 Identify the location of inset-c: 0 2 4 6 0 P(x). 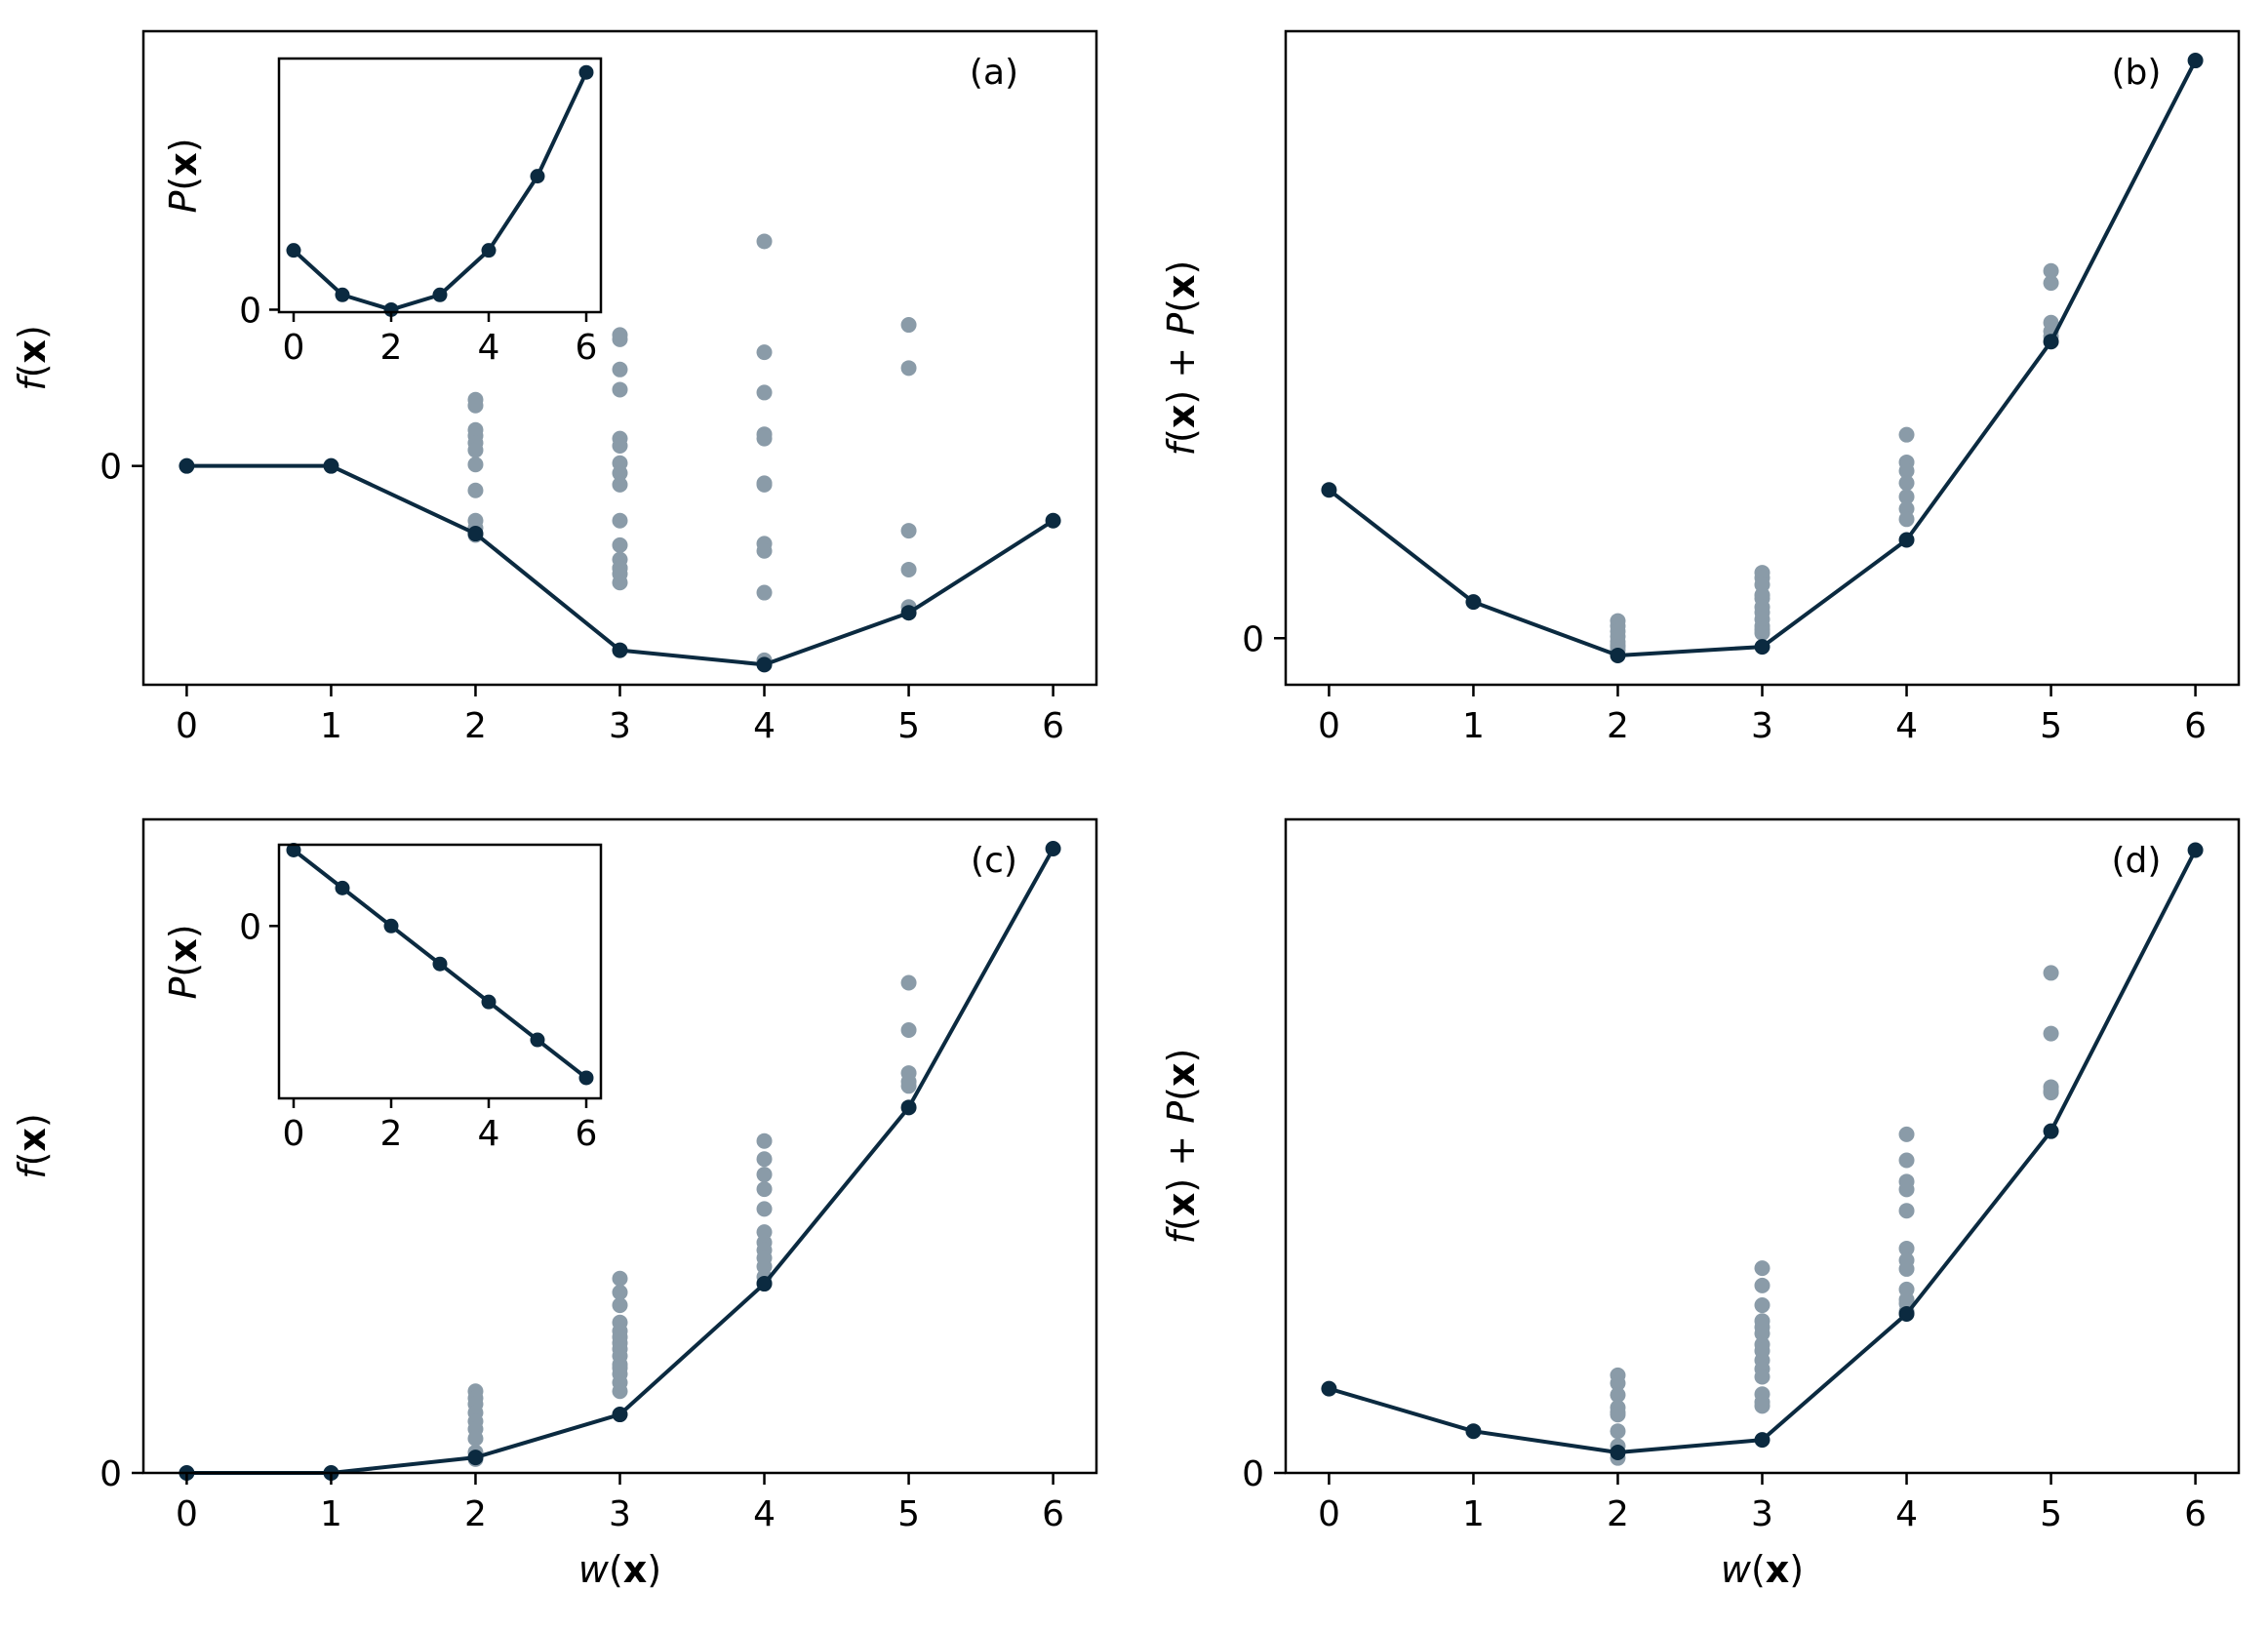
(382, 998).